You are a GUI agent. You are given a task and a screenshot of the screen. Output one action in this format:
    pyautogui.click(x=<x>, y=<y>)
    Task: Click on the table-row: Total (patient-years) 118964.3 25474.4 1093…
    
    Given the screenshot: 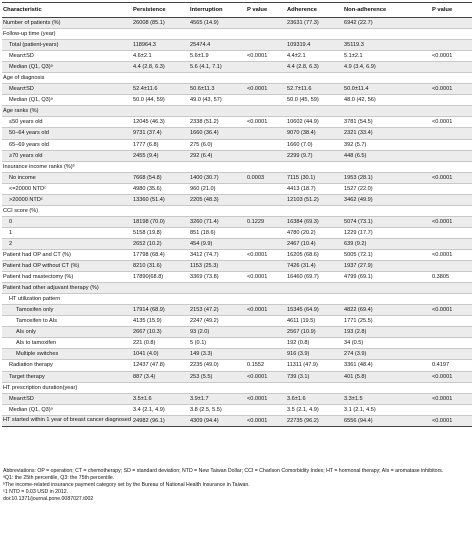 What is the action you would take?
    pyautogui.click(x=237, y=45)
    